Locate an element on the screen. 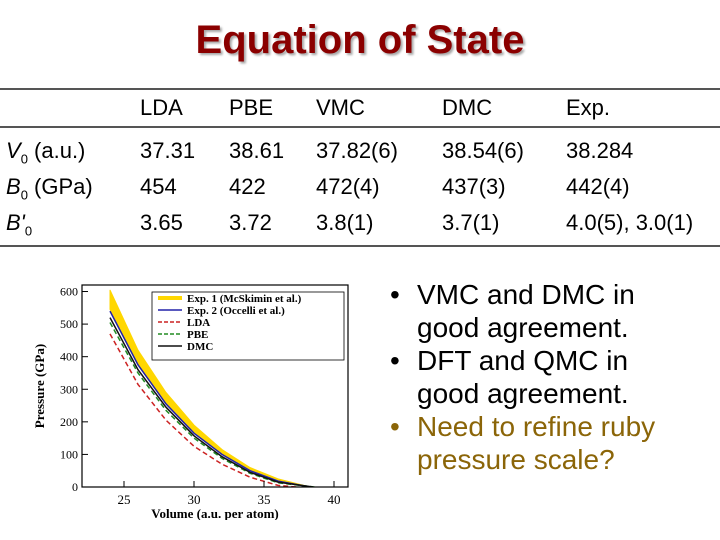 The image size is (720, 540). bullet-item: • DFT and QMC in good agreement. is located at coordinates (540, 377).